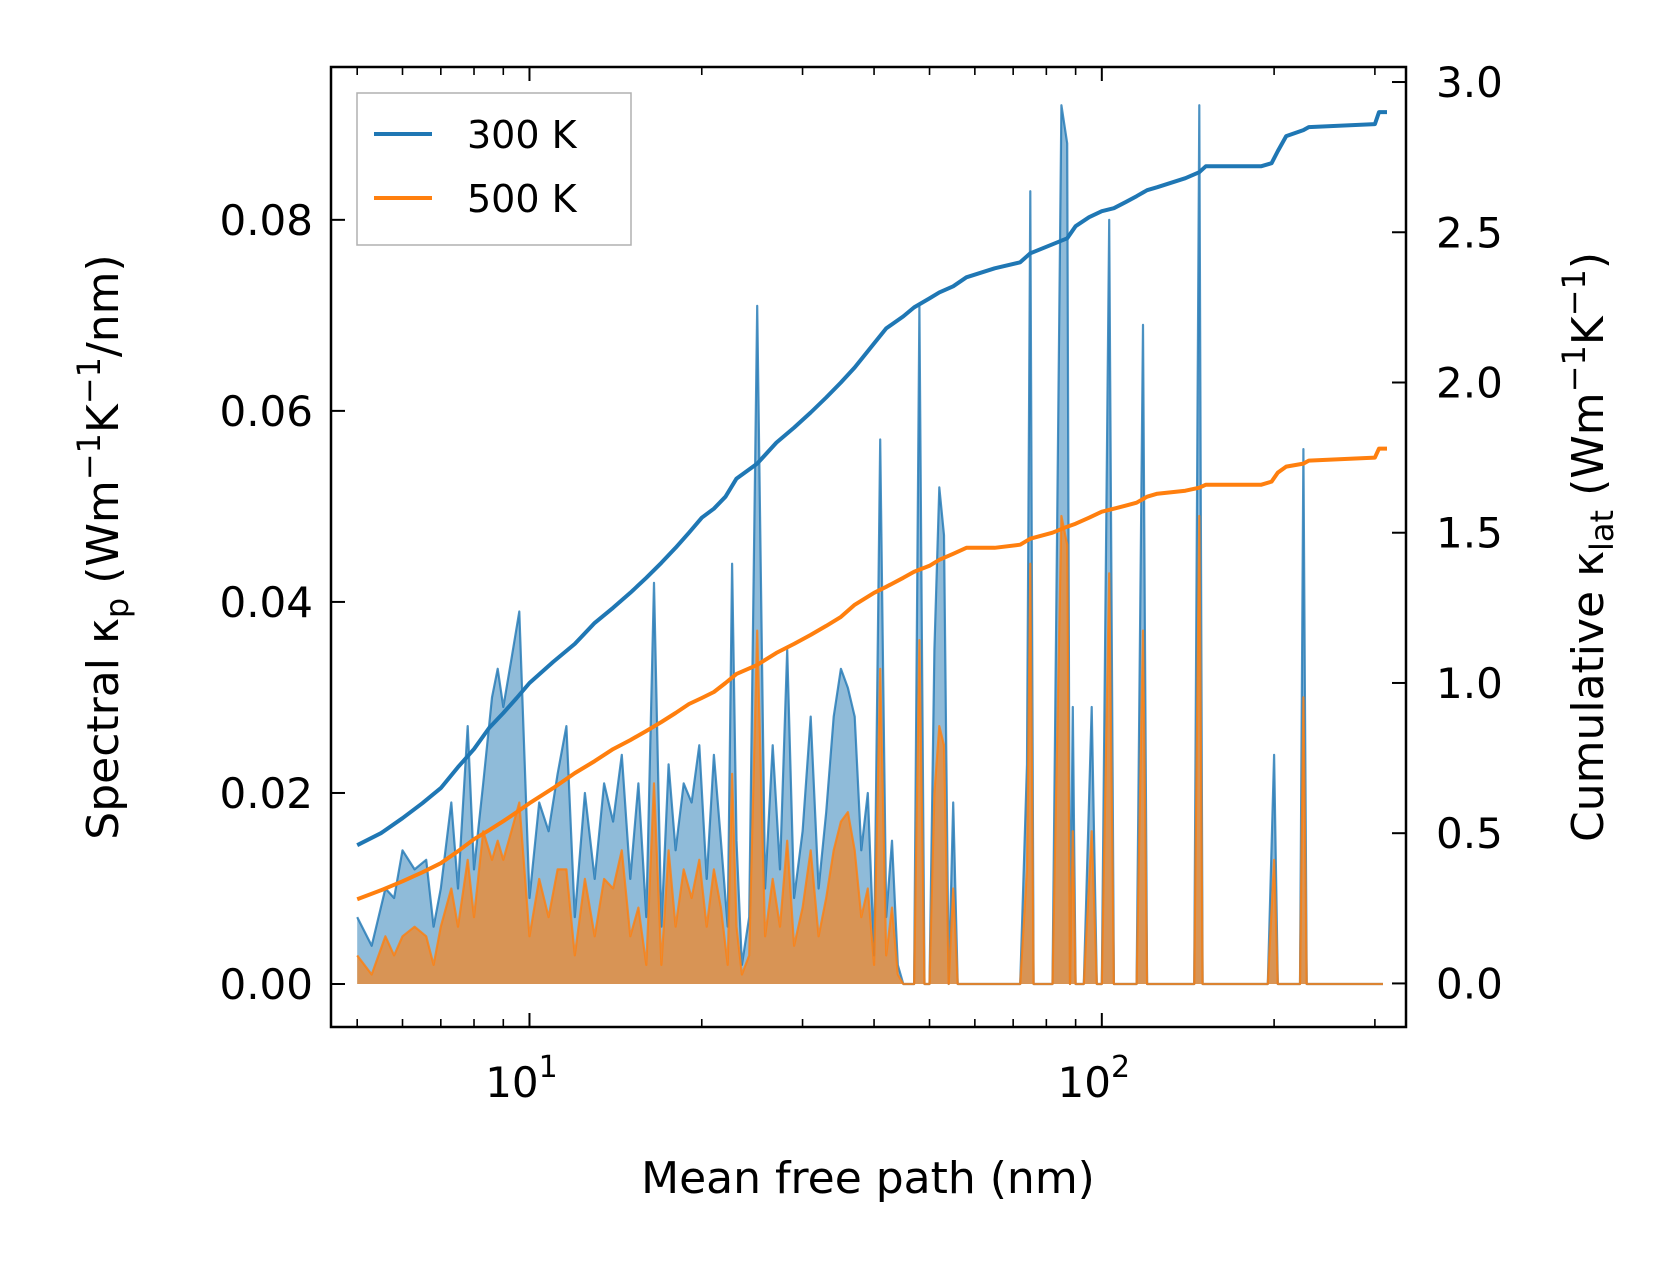 This screenshot has width=1679, height=1261. What do you see at coordinates (266, 602) in the screenshot?
I see `left-tick-label: 0.04` at bounding box center [266, 602].